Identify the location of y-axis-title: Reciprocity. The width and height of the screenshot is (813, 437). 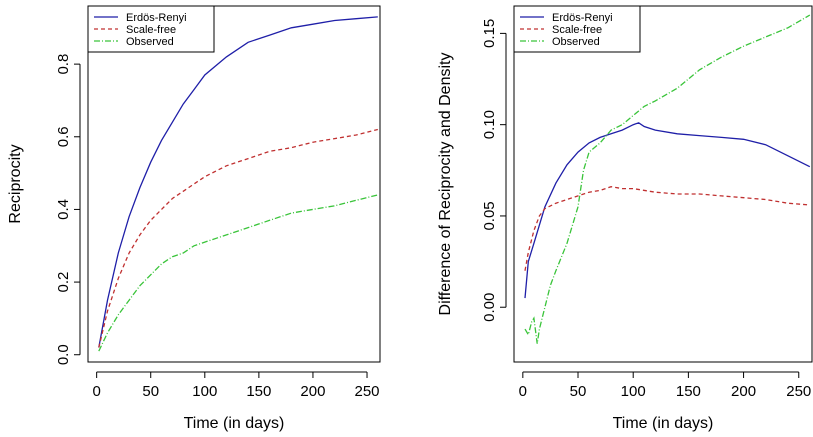
(15, 183).